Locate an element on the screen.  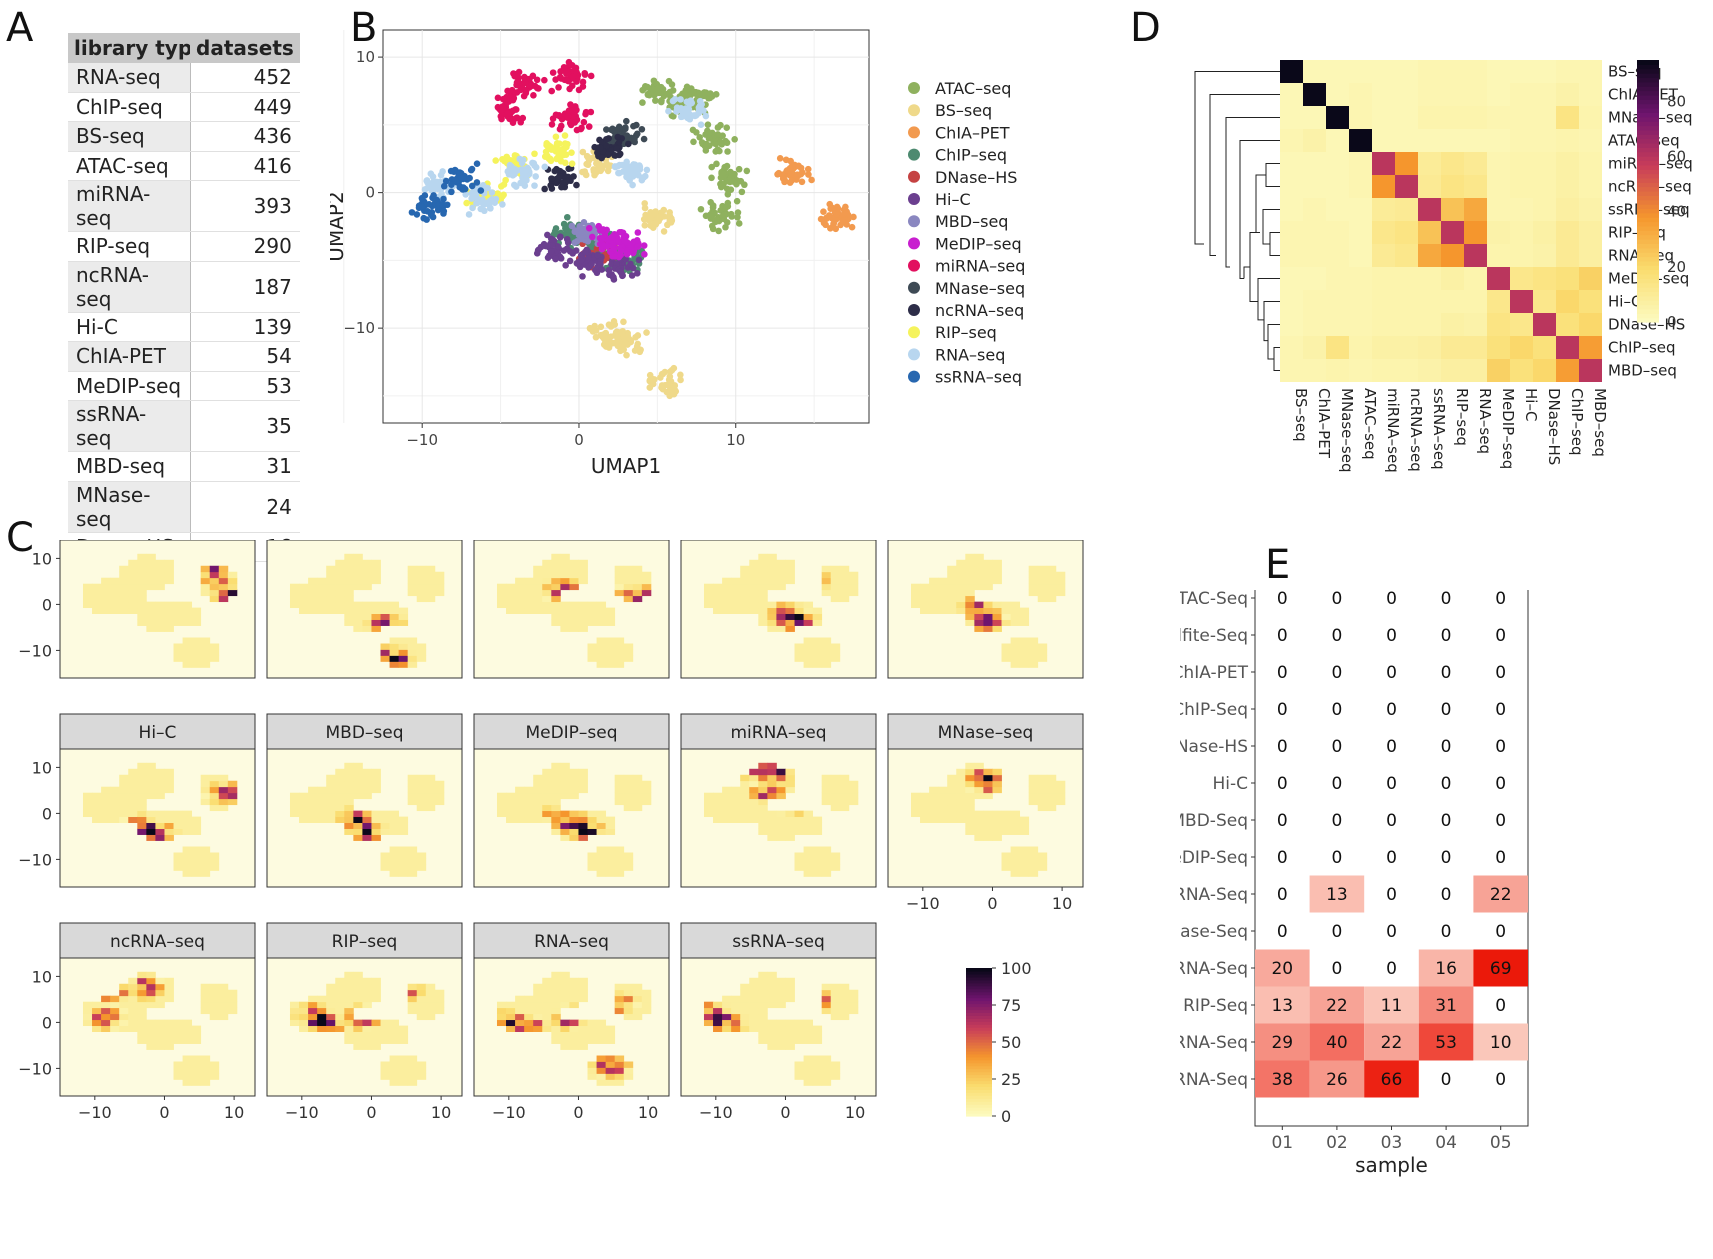
table-cell-value: 10 is located at coordinates (1501, 1043).